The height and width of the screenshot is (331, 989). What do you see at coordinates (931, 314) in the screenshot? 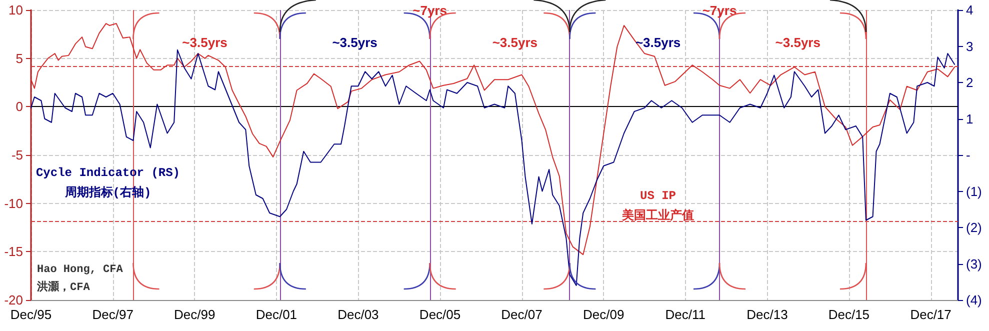
I see `x-tick-label: Dec/17` at bounding box center [931, 314].